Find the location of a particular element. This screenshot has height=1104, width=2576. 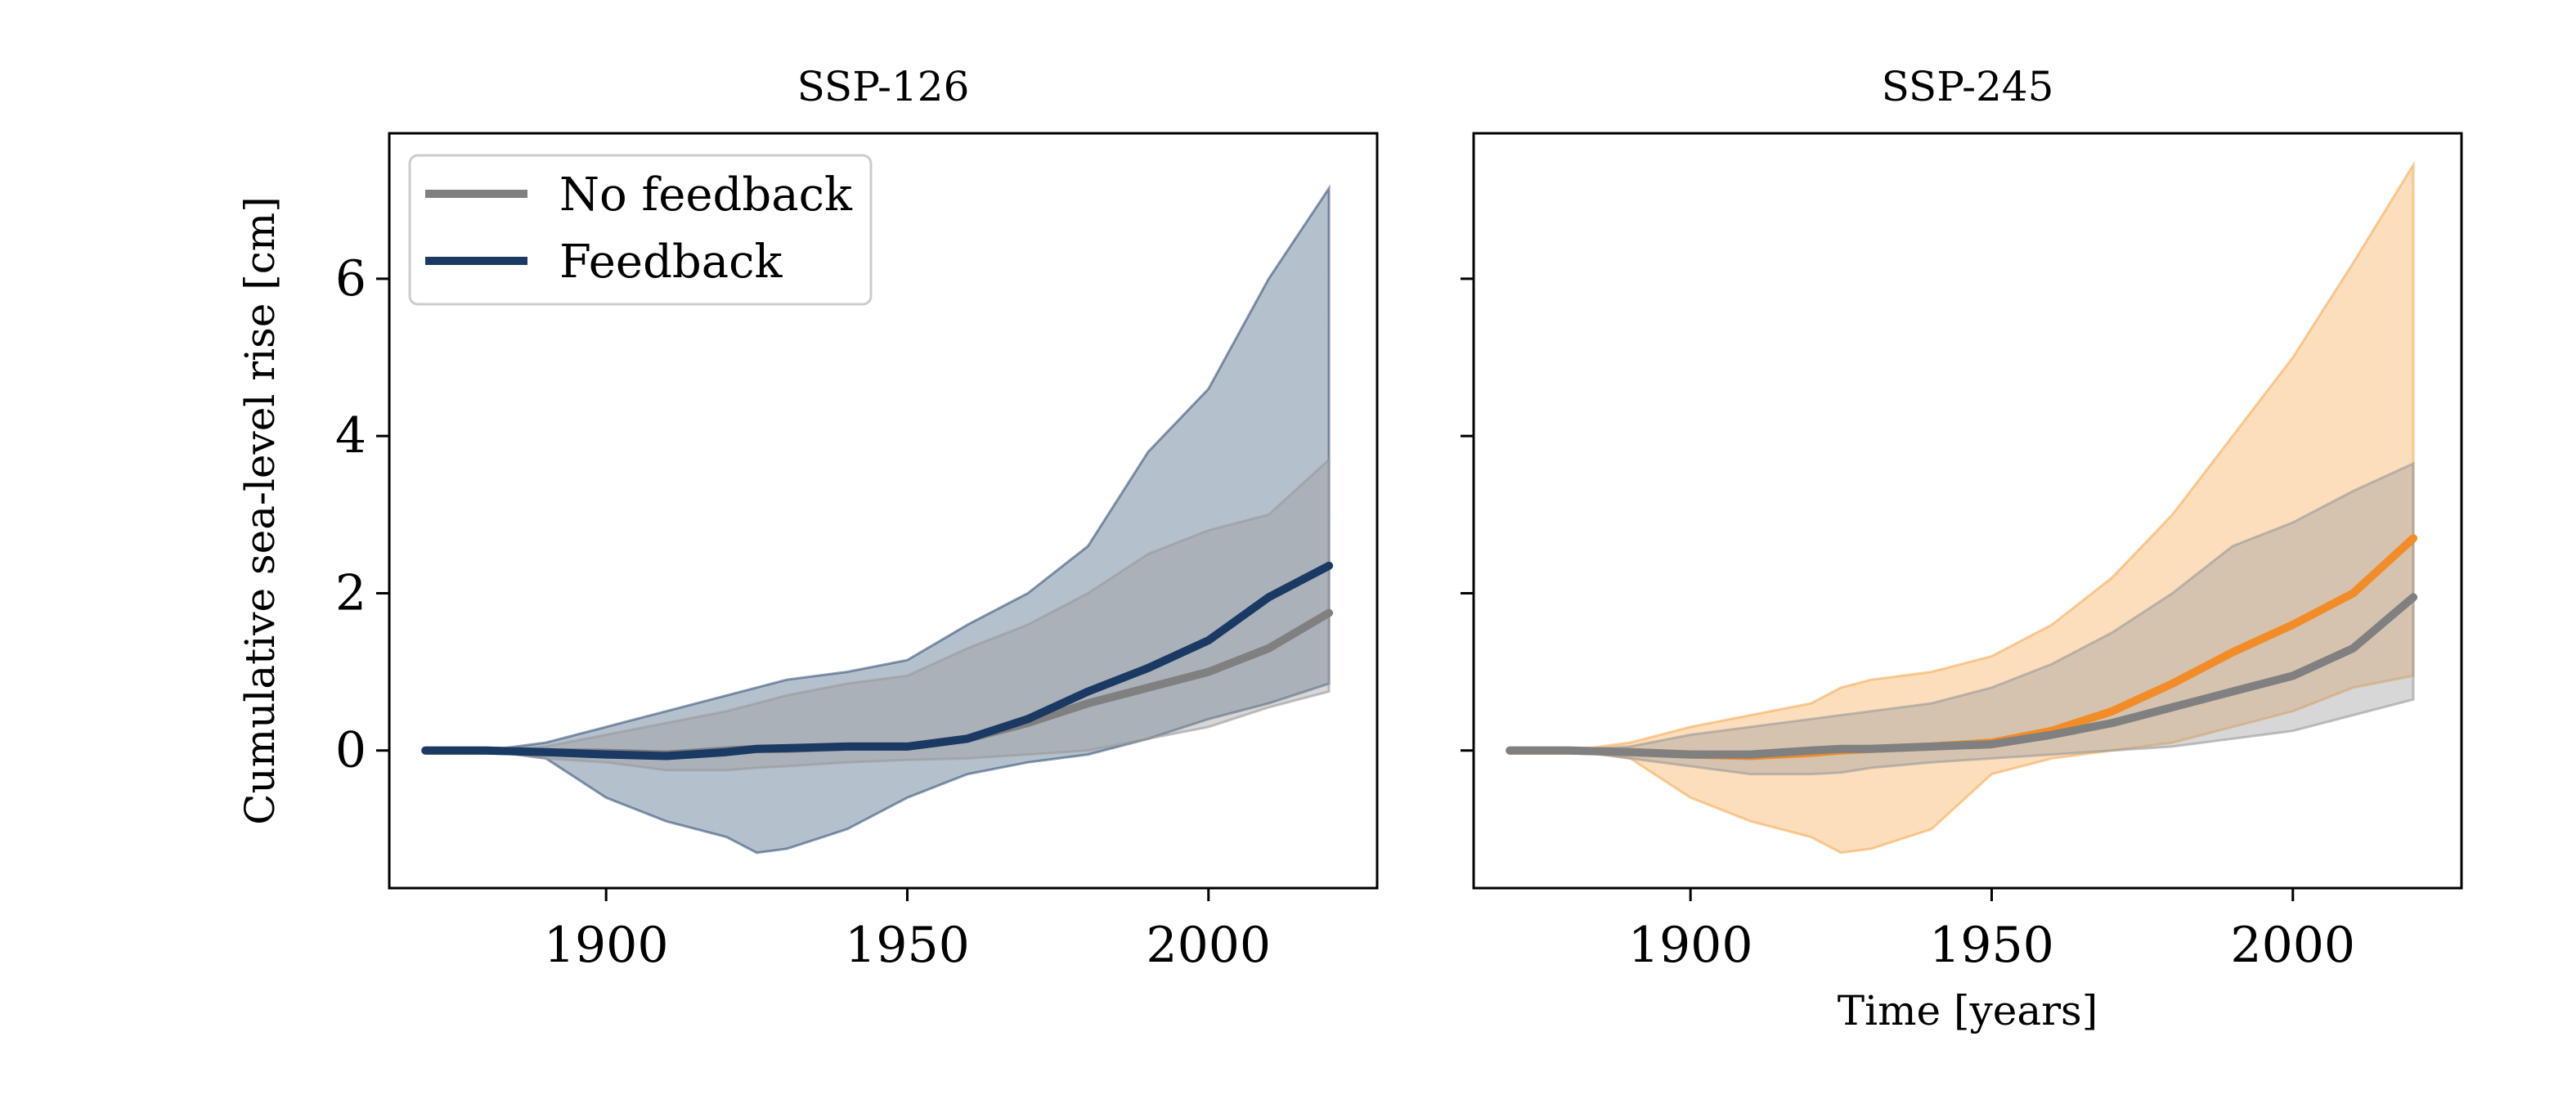

y-tick-label: 6 is located at coordinates (350, 278).